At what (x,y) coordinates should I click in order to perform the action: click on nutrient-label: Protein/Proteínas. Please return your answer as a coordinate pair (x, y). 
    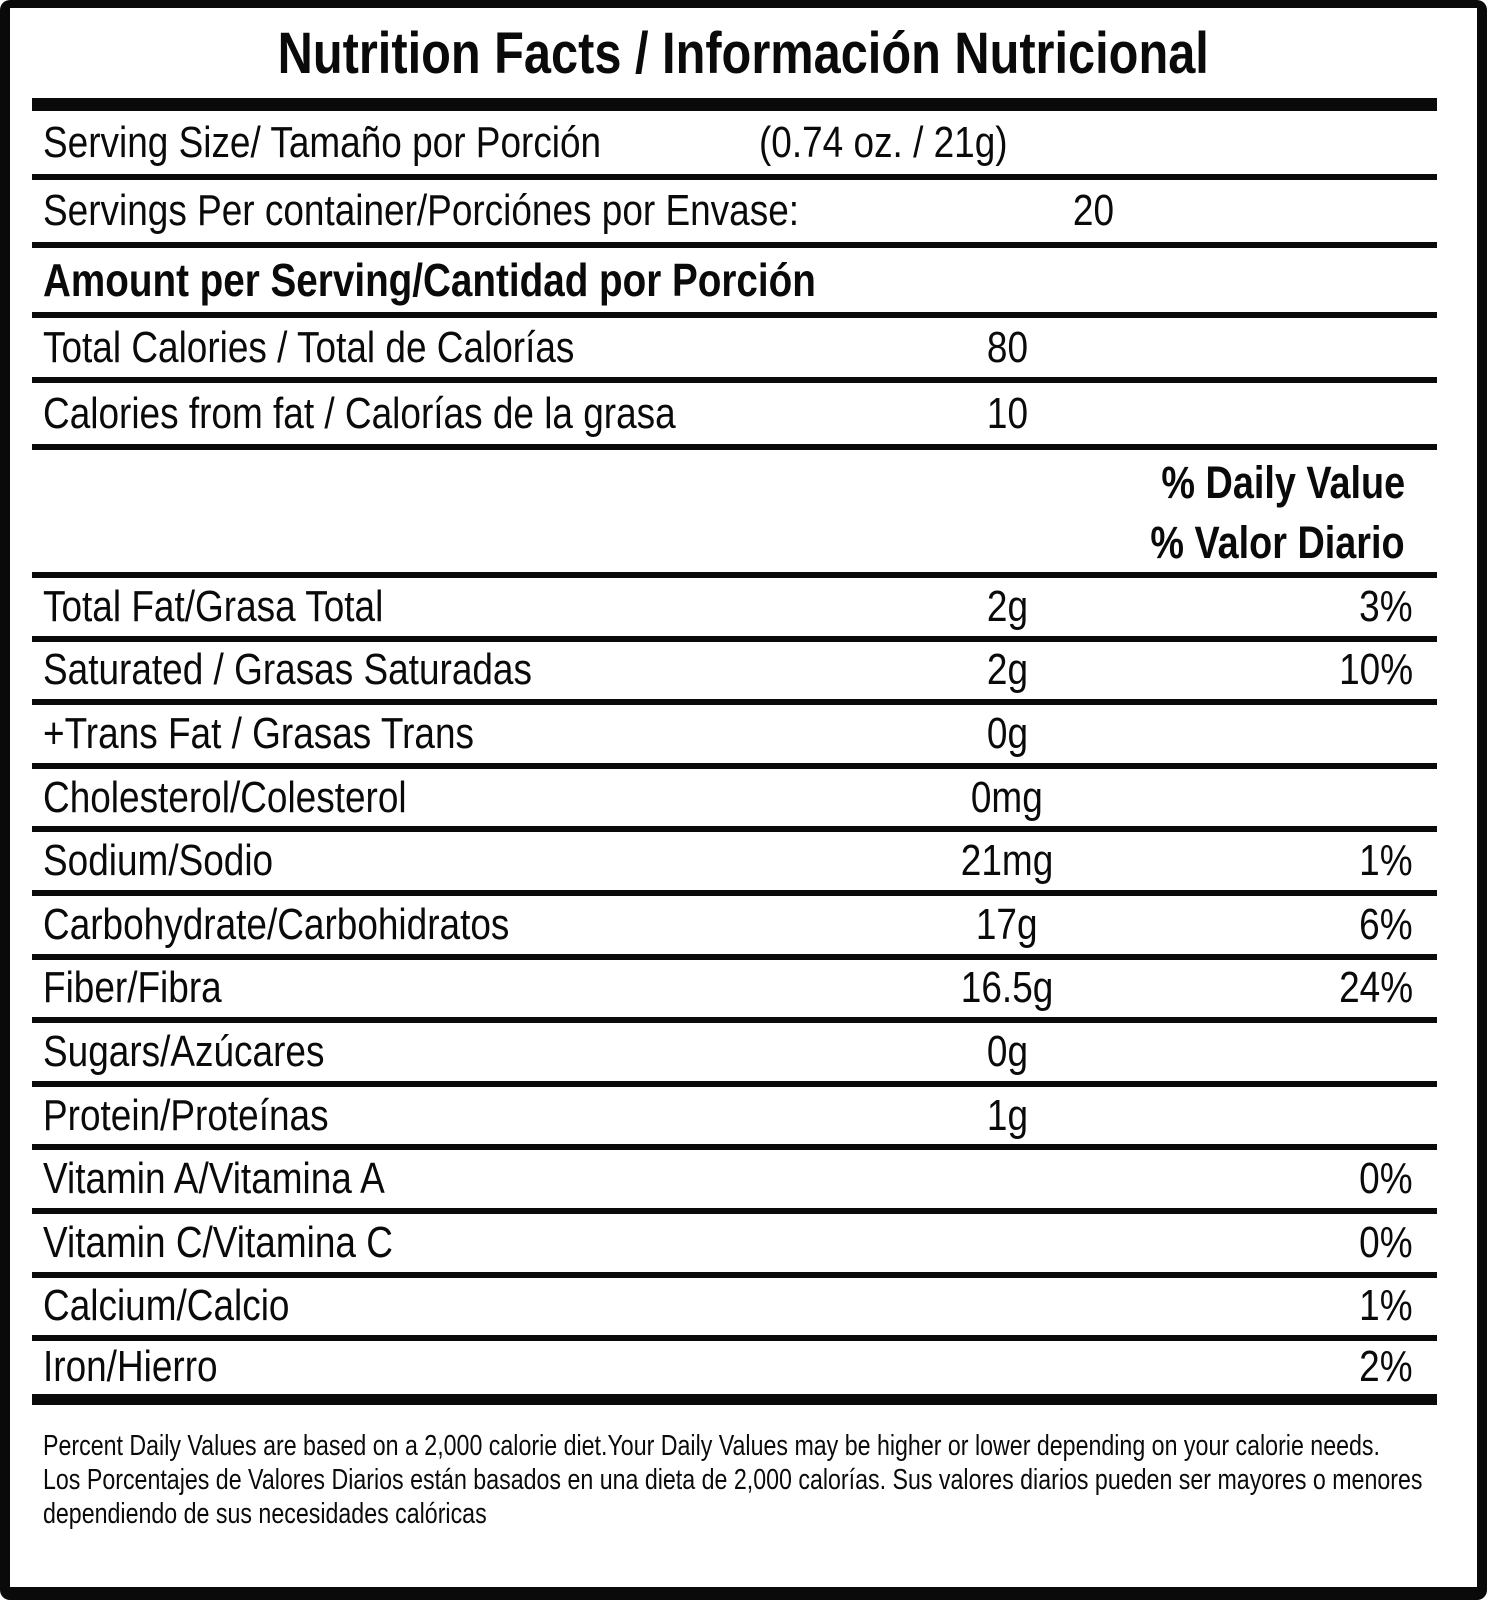
    Looking at the image, I should click on (186, 1115).